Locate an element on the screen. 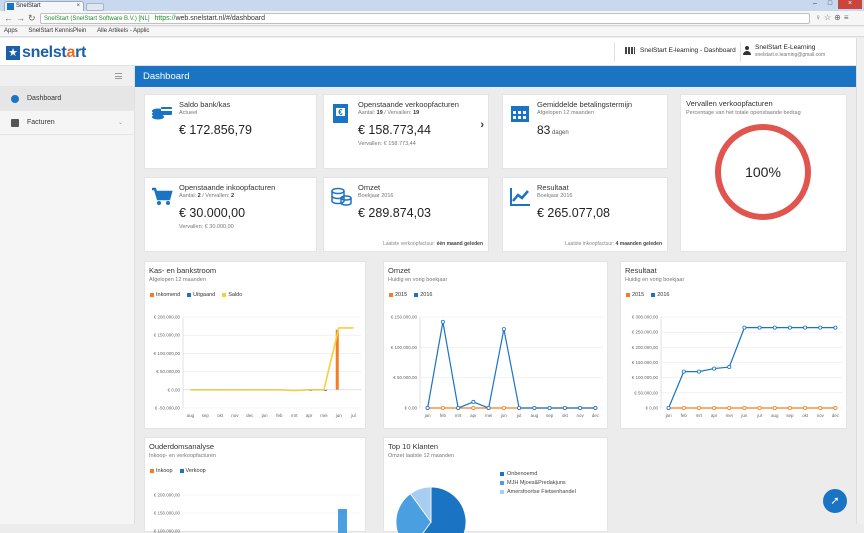  new-tab-button is located at coordinates (95, 7).